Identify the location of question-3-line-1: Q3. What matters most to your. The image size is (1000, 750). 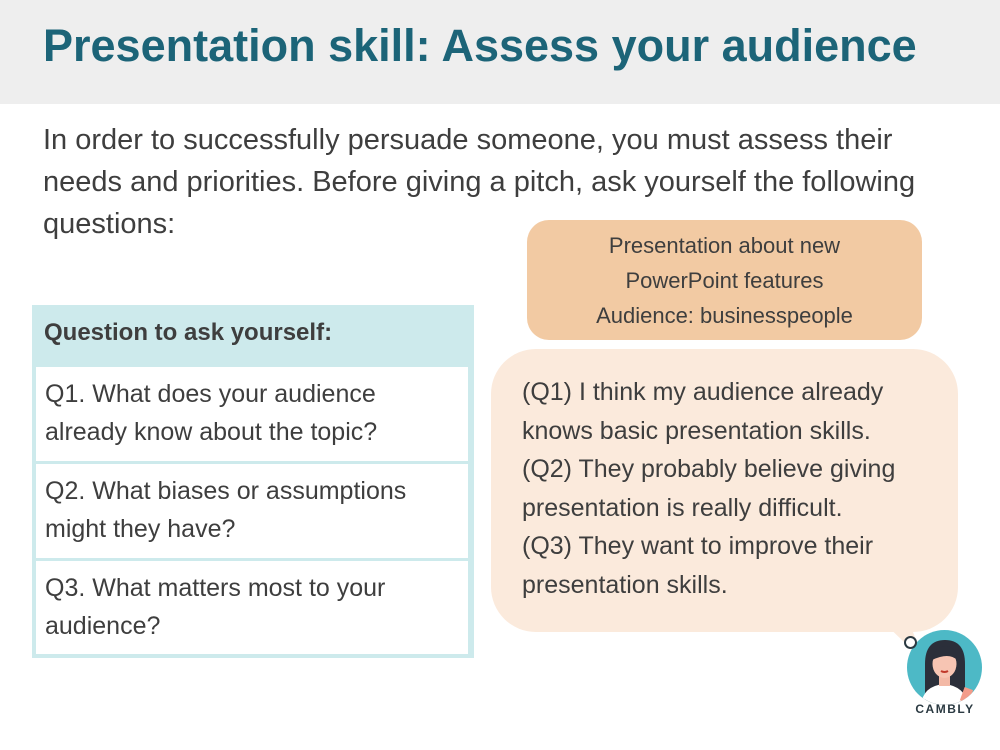
(215, 588).